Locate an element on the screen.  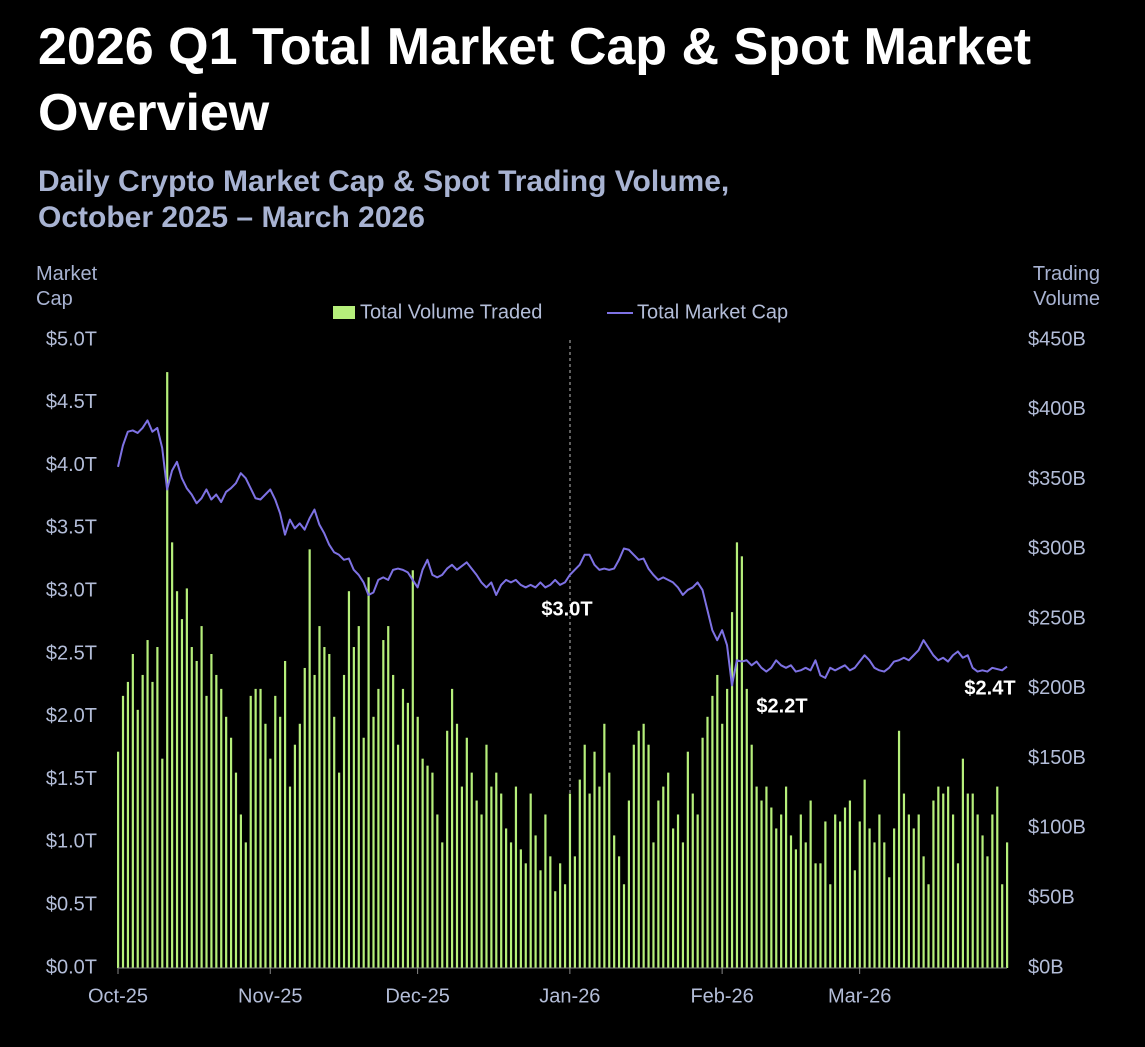
y-tick-label: $1.5T is located at coordinates (71, 779).